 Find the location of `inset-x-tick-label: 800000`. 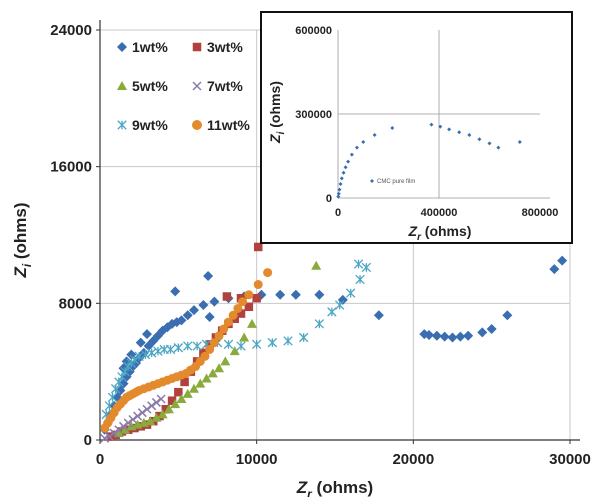

inset-x-tick-label: 800000 is located at coordinates (540, 213).